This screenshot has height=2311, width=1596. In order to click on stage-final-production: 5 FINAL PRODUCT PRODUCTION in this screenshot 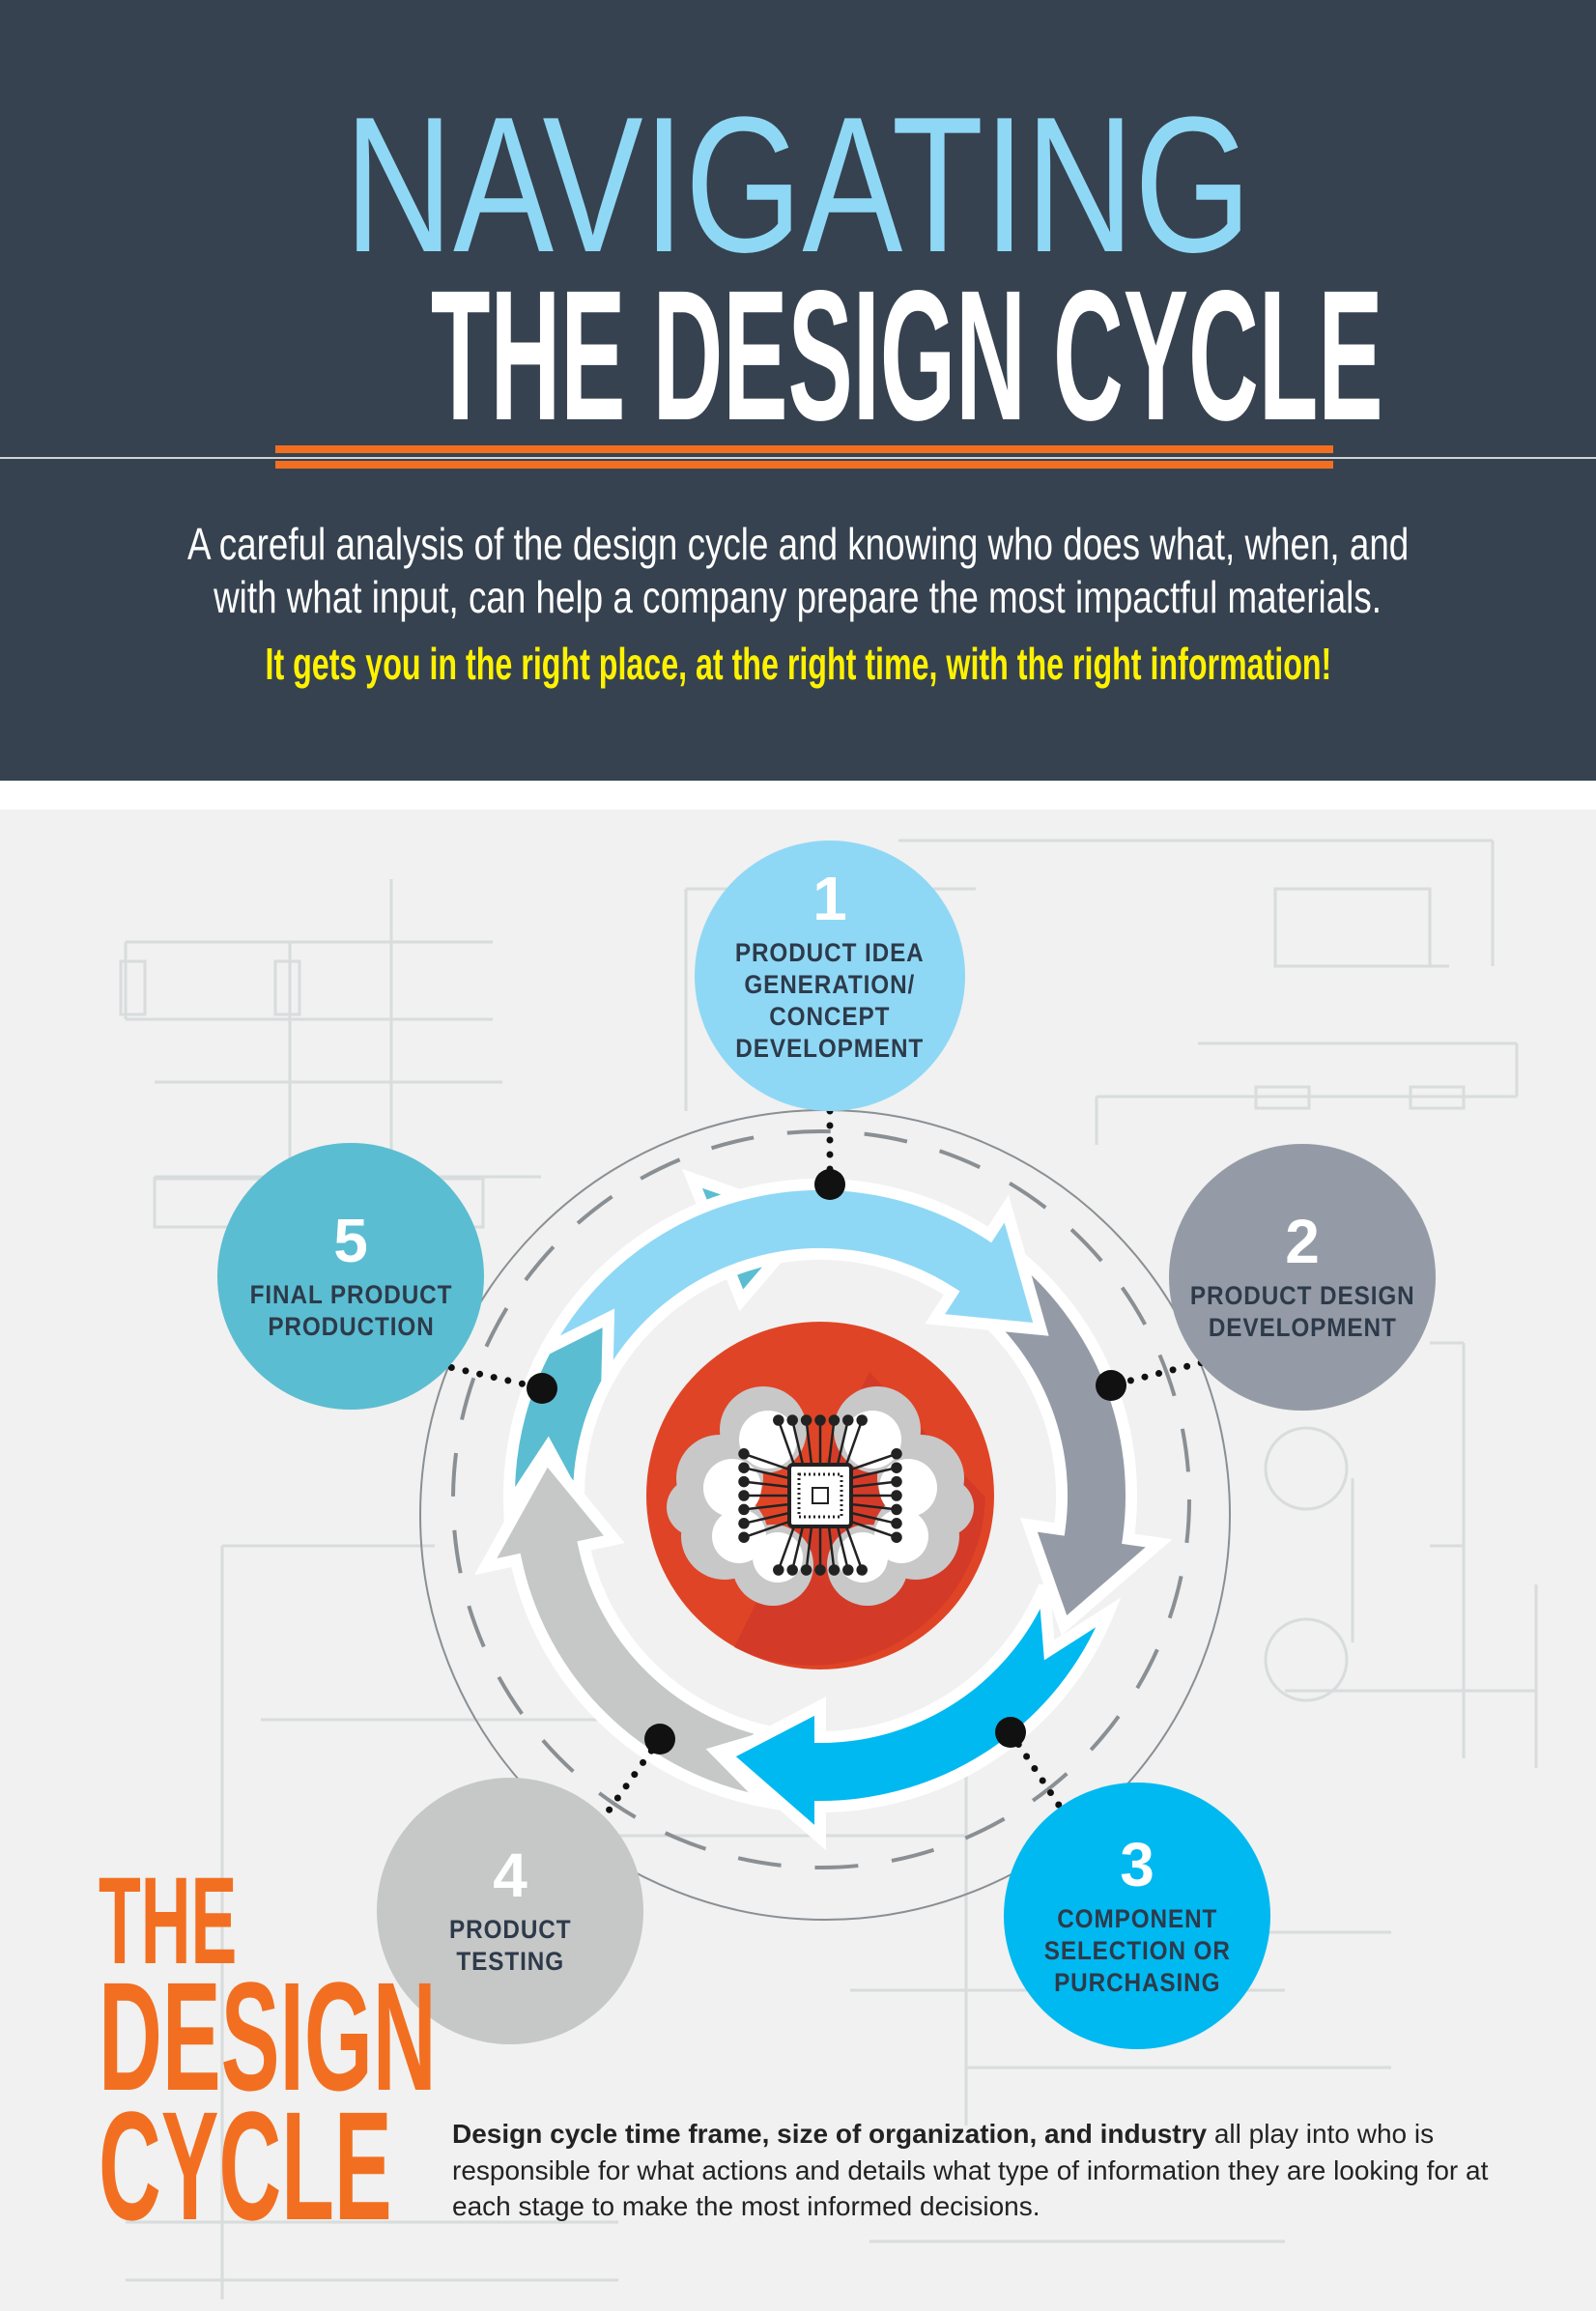, I will do `click(350, 1276)`.